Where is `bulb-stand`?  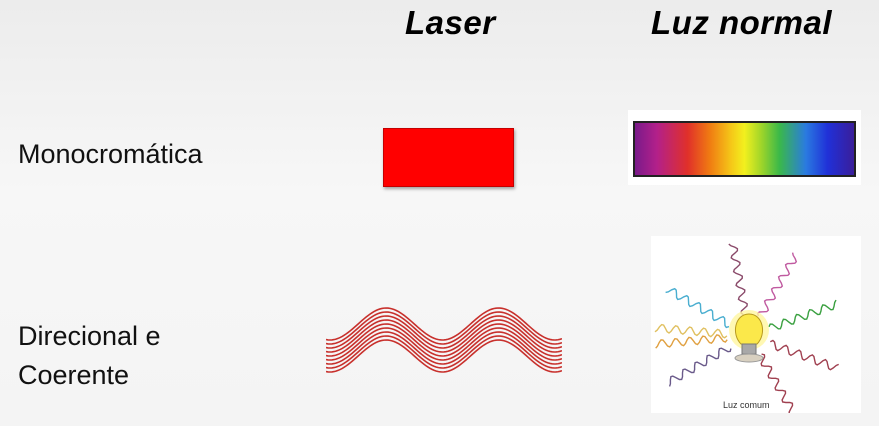 bulb-stand is located at coordinates (749, 358).